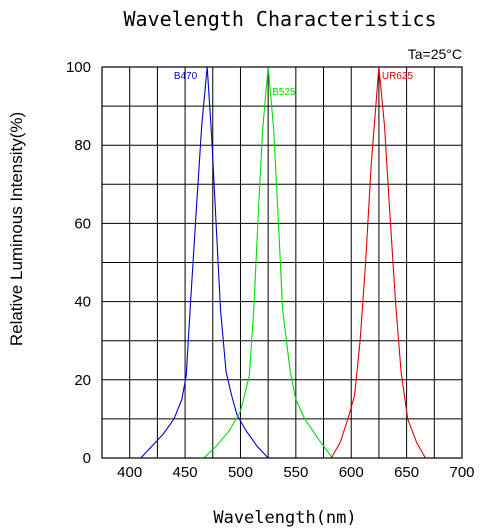 The width and height of the screenshot is (483, 531). Describe the element at coordinates (185, 472) in the screenshot. I see `x-tick-label: 450` at that location.